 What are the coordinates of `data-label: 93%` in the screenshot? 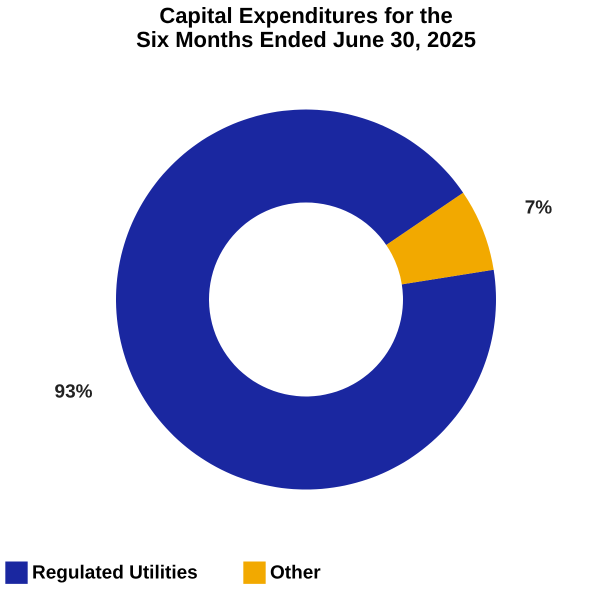 It's located at (73, 392).